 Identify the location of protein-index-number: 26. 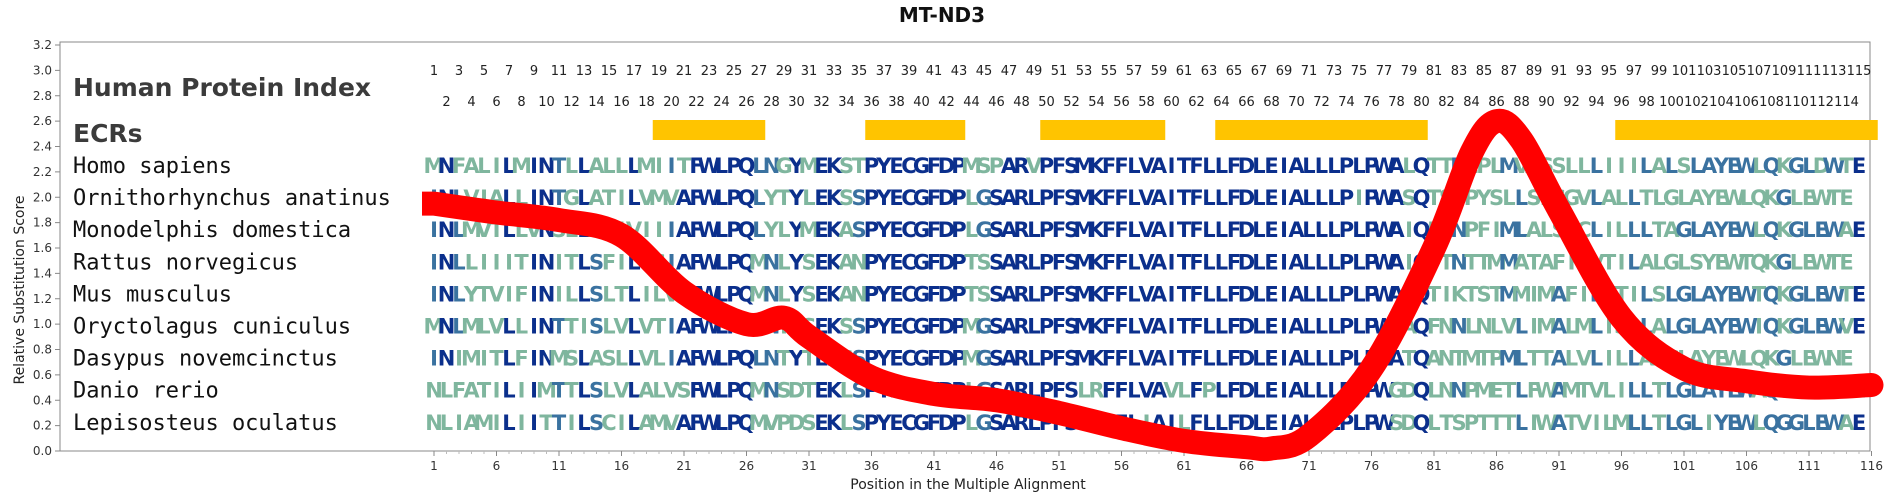
(746, 102).